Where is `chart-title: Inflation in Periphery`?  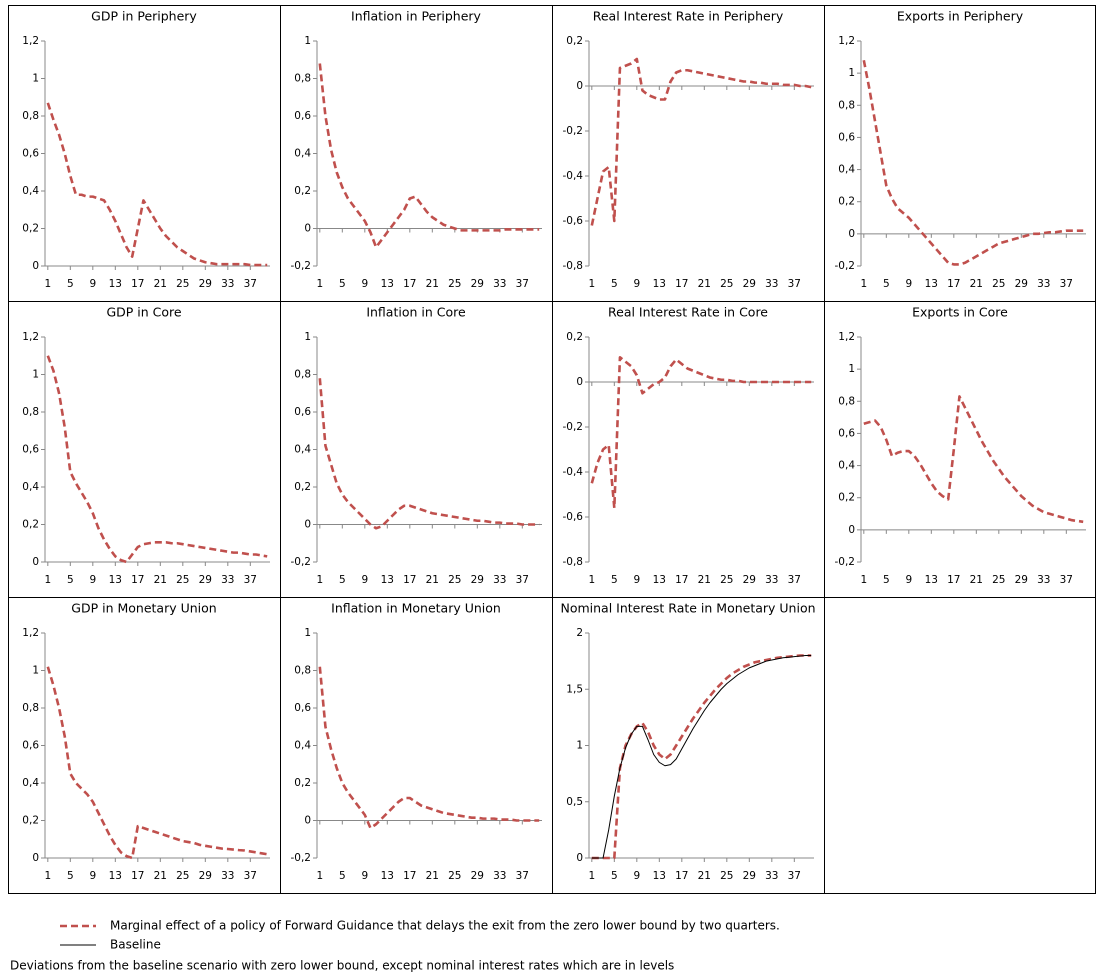 chart-title: Inflation in Periphery is located at coordinates (416, 16).